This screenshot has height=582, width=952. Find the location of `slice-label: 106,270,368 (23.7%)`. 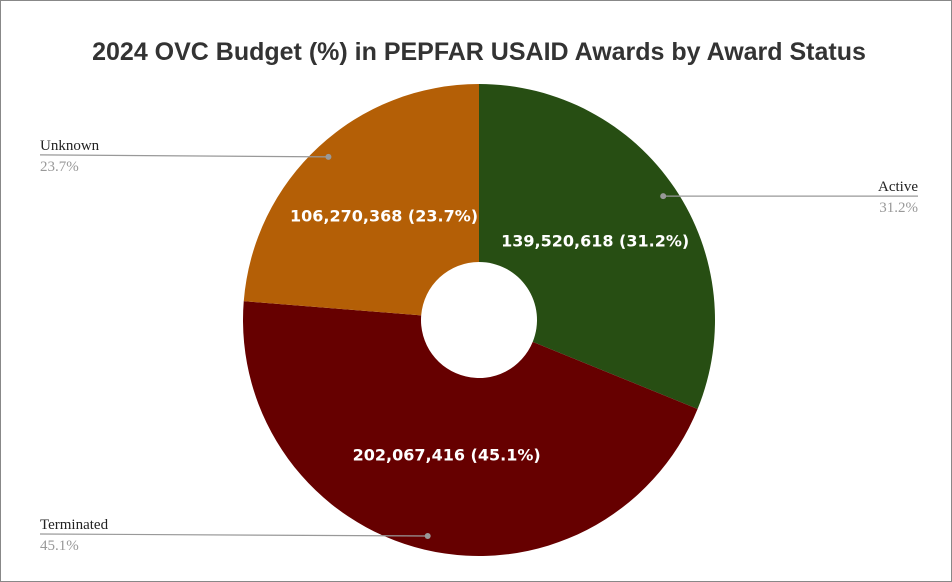

slice-label: 106,270,368 (23.7%) is located at coordinates (384, 216).